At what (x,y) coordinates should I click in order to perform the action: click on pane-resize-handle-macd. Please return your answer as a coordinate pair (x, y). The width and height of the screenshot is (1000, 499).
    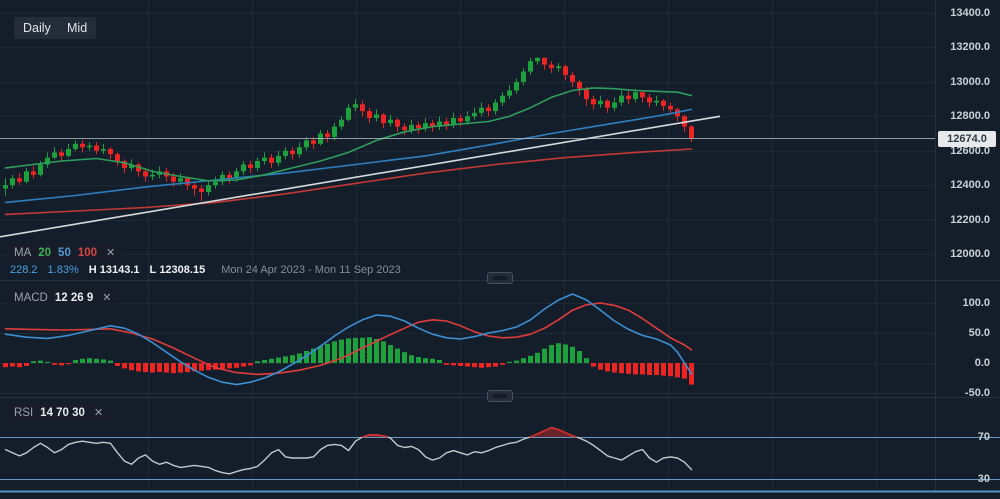
    Looking at the image, I should click on (500, 278).